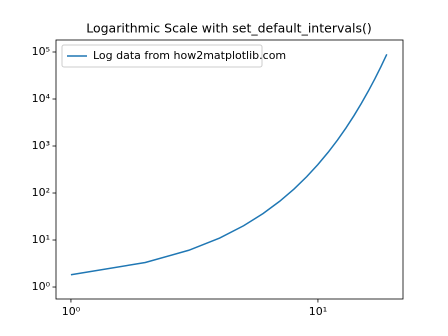  Describe the element at coordinates (189, 55) in the screenshot. I see `legend-label: Log data from how2matplotlib.com` at that location.